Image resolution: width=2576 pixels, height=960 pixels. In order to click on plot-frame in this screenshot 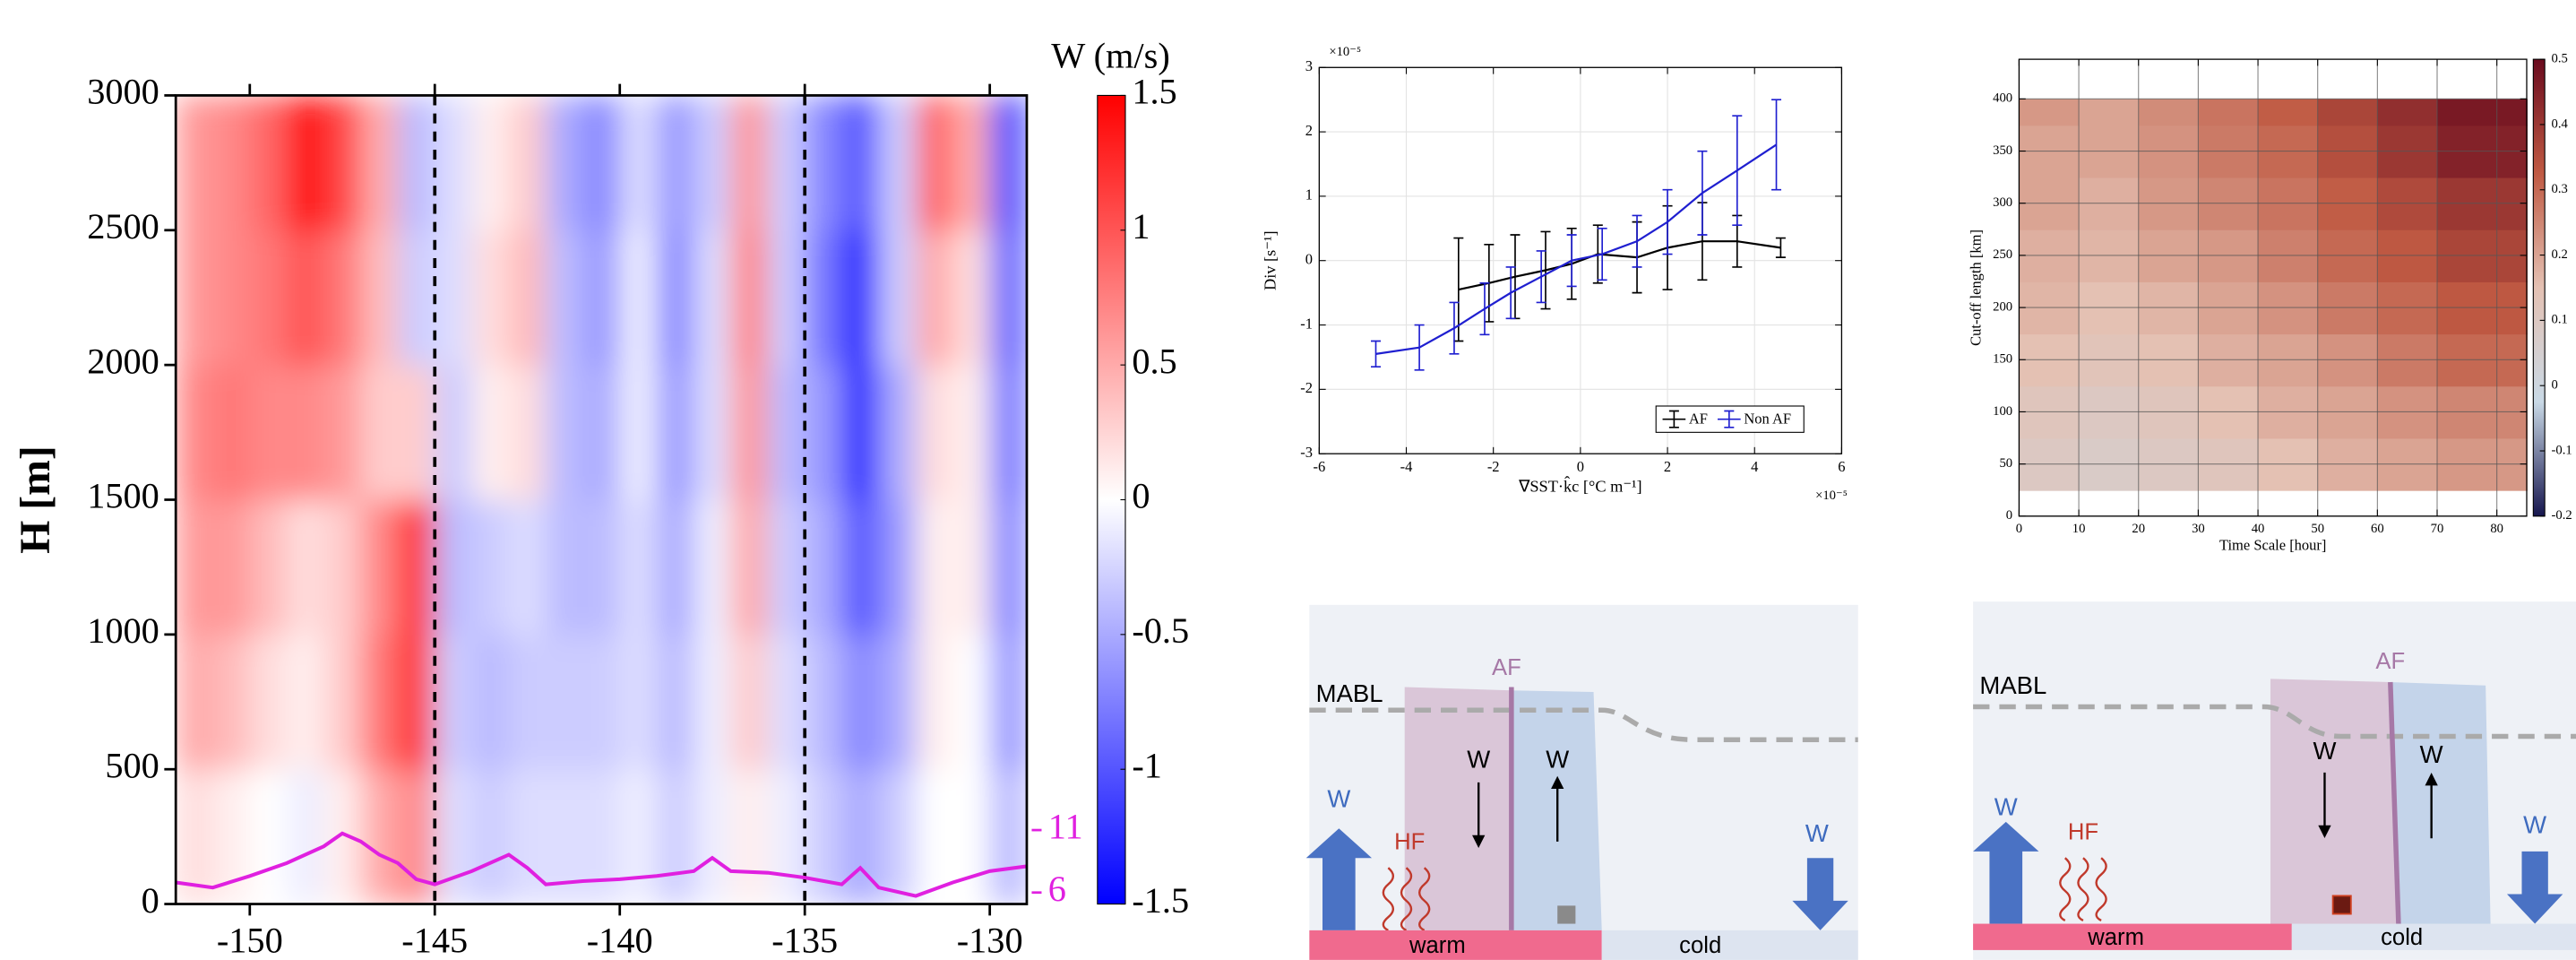, I will do `click(2273, 287)`.